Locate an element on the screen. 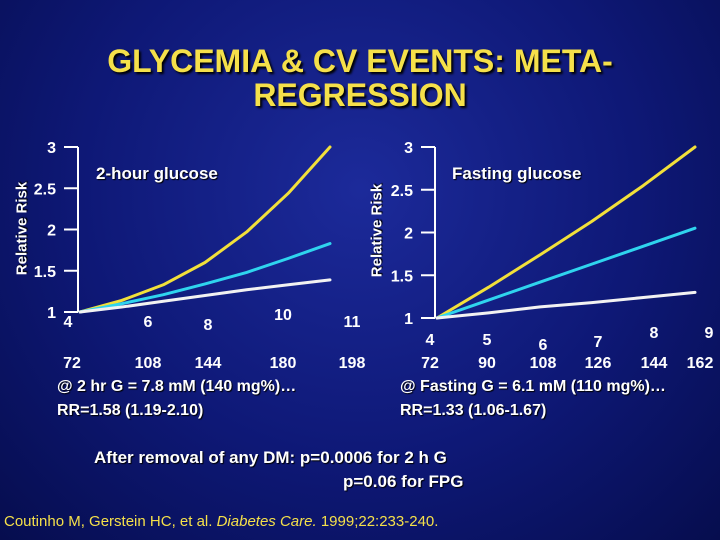  x-tick-label-mgdl-left: 198 is located at coordinates (352, 363).